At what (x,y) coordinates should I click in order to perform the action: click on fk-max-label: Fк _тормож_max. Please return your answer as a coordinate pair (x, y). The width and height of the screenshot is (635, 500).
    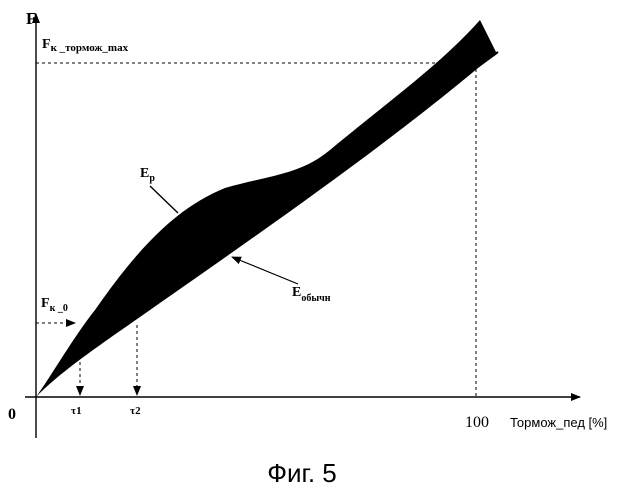
    Looking at the image, I should click on (85, 45).